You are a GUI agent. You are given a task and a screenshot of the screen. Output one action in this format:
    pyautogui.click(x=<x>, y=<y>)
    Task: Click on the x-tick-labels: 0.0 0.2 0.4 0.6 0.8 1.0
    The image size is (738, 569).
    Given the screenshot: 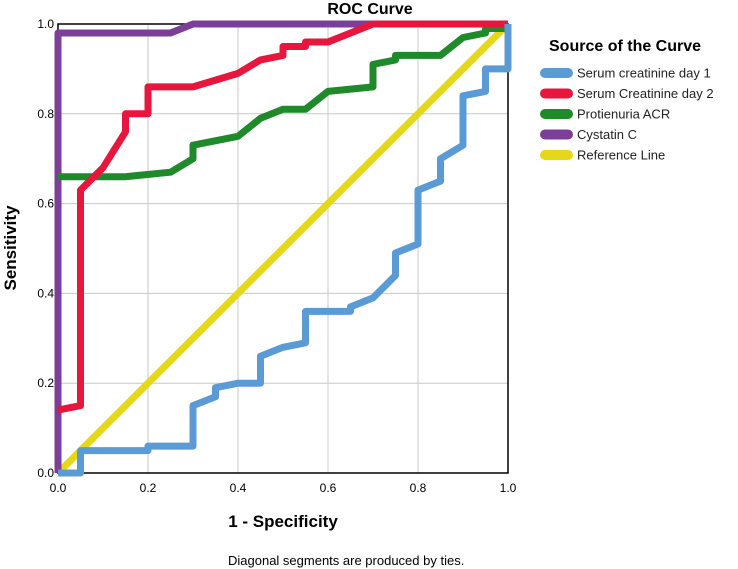 What is the action you would take?
    pyautogui.click(x=283, y=488)
    